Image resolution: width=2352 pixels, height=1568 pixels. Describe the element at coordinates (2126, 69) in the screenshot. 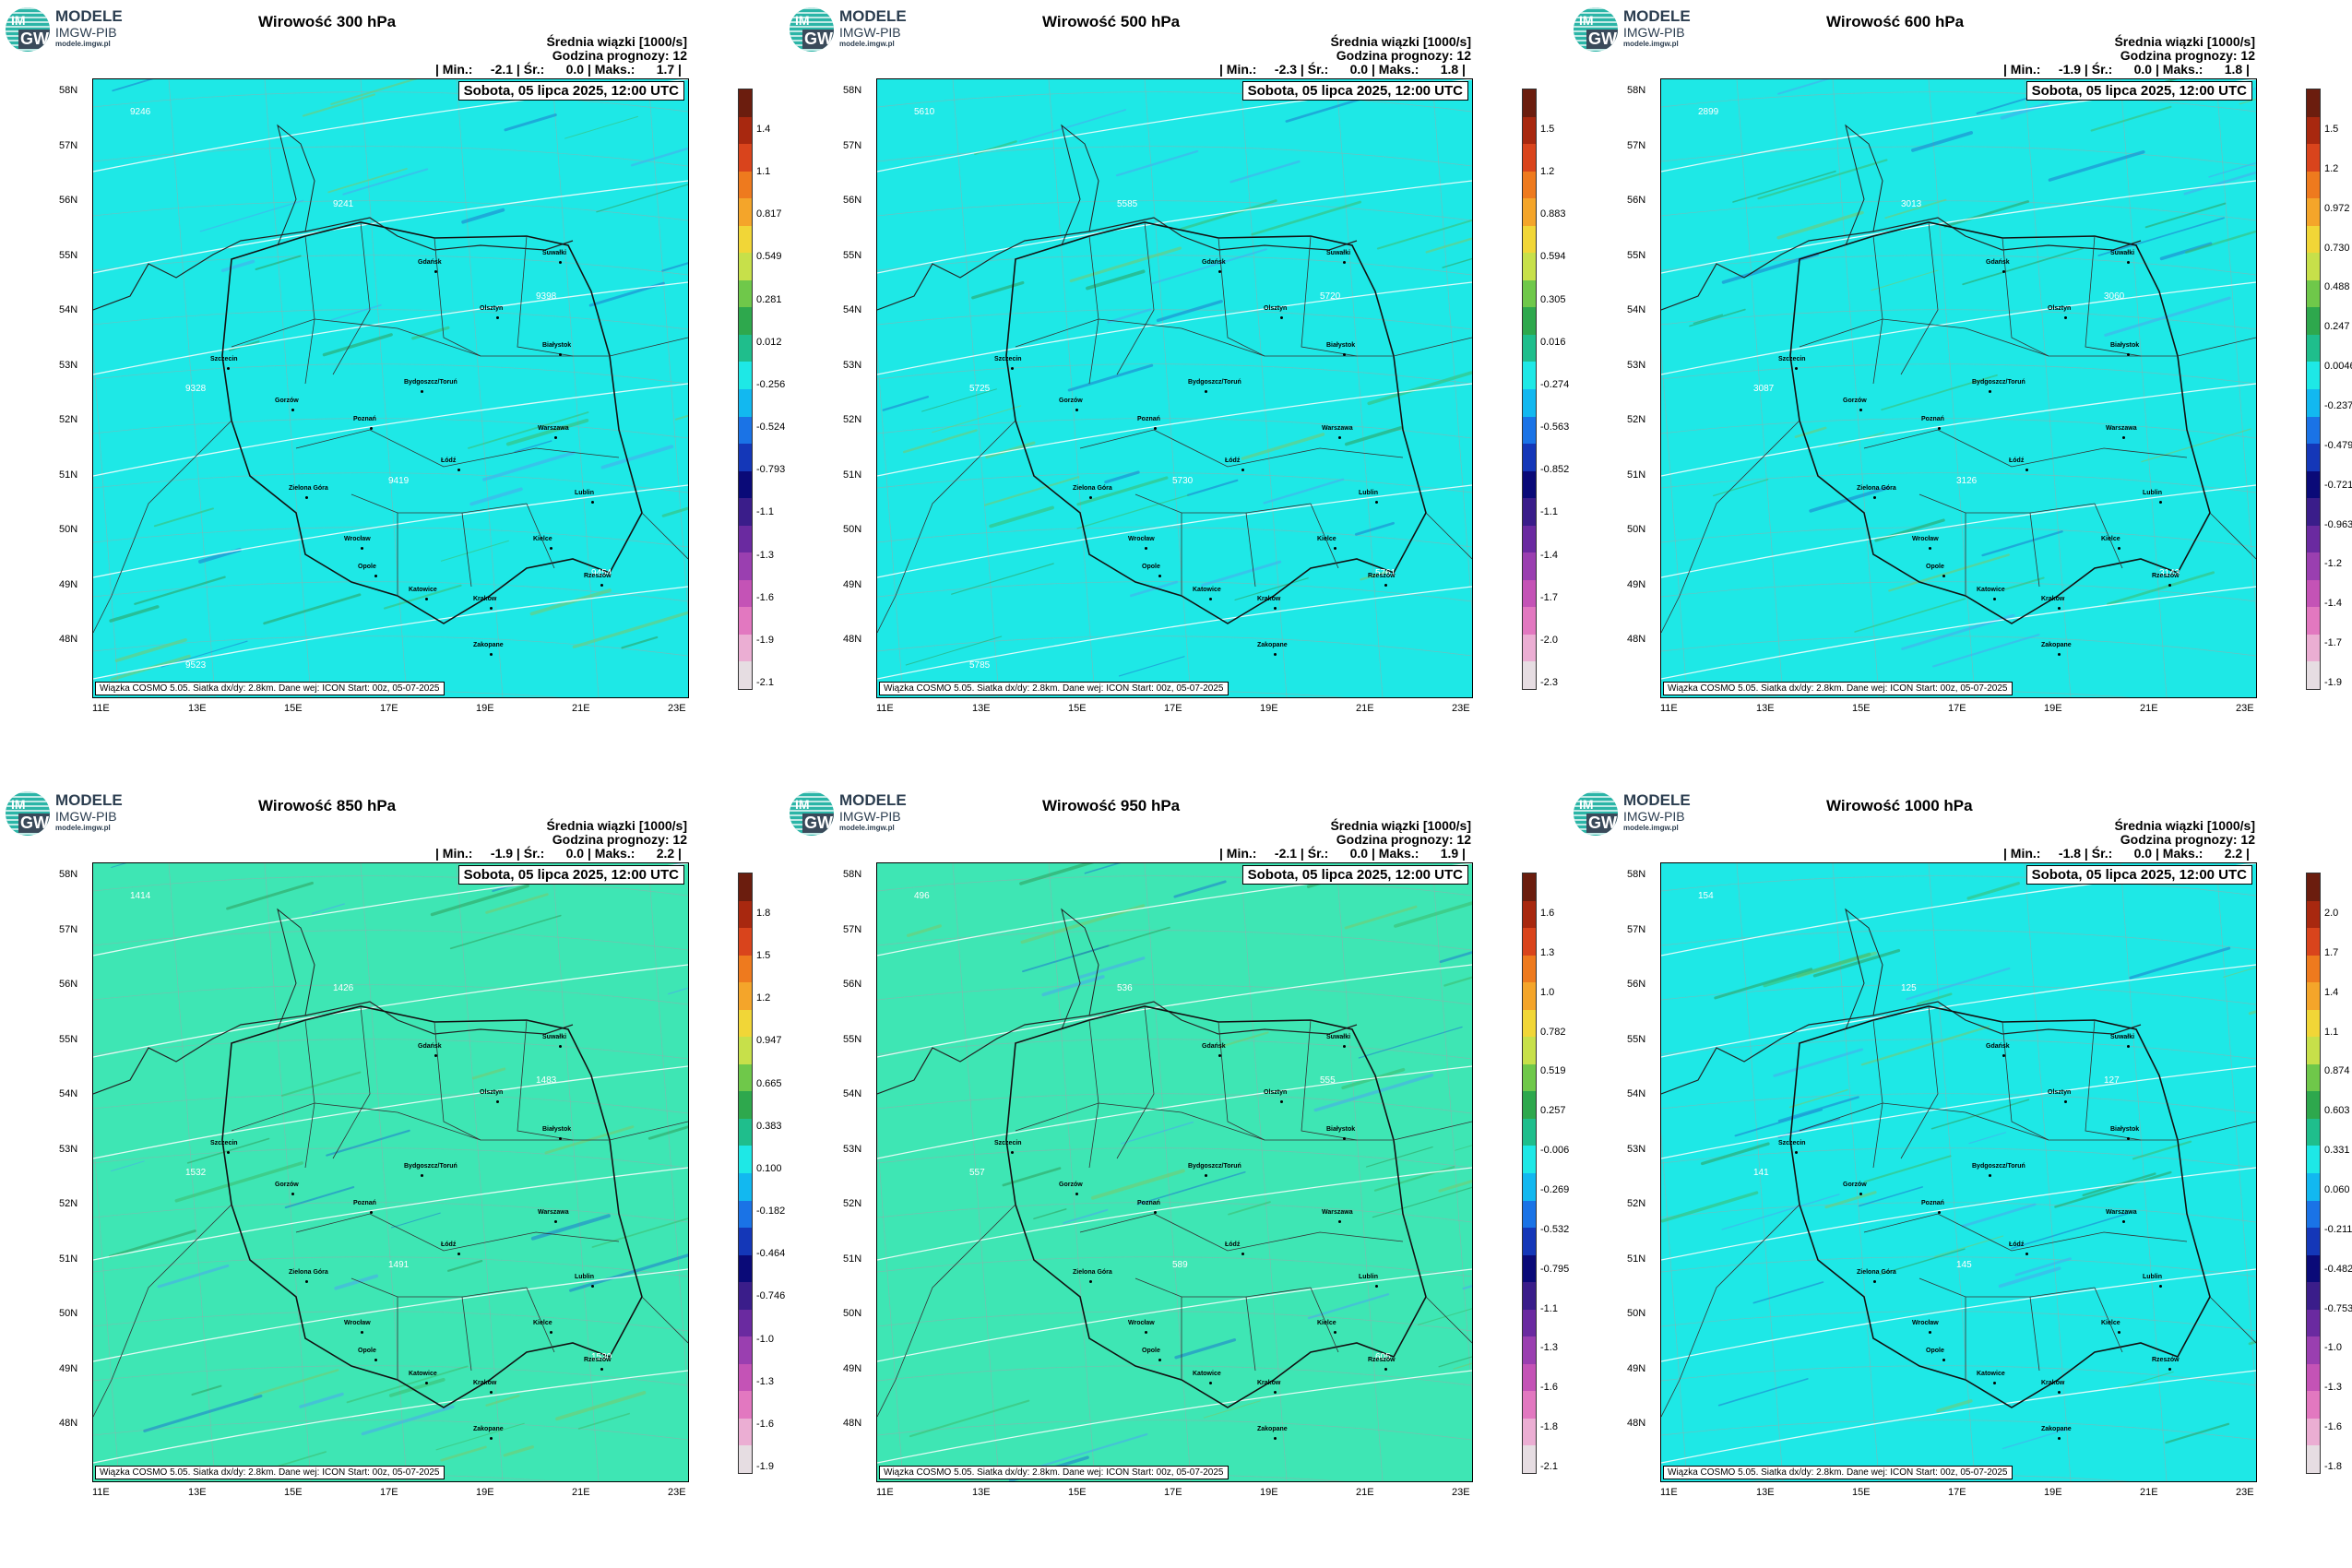

I see `stats-line: | Min.: -1.9 | Śr.: 0.0 | Maks.: 1.8 |` at that location.